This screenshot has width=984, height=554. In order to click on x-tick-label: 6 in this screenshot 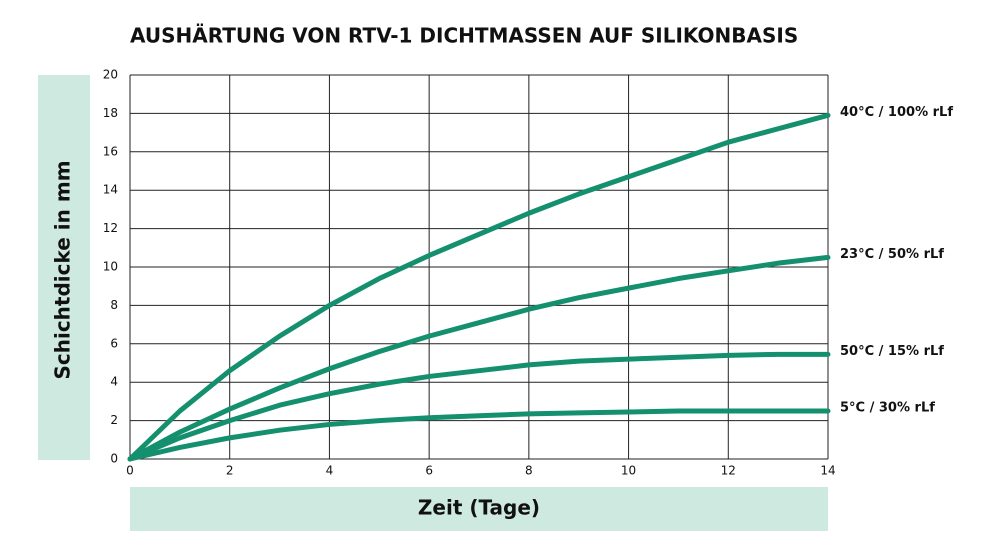, I will do `click(429, 471)`.